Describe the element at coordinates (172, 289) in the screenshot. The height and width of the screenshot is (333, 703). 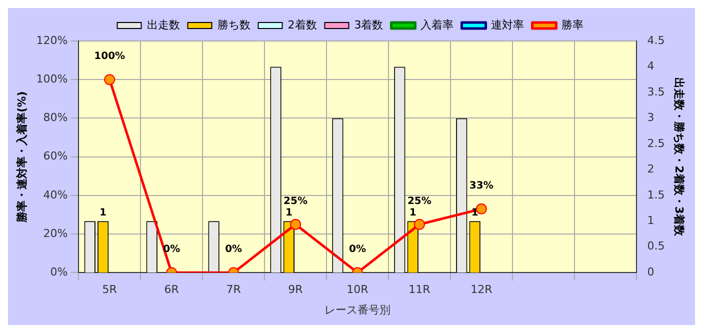
I see `x-tick-label: 6R` at that location.